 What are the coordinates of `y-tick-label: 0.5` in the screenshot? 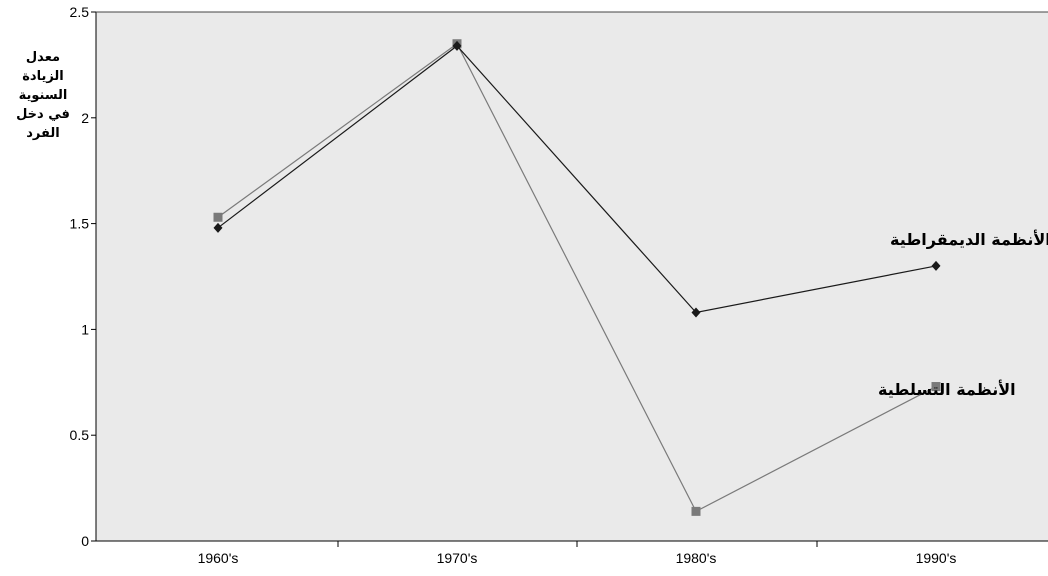 It's located at (80, 435).